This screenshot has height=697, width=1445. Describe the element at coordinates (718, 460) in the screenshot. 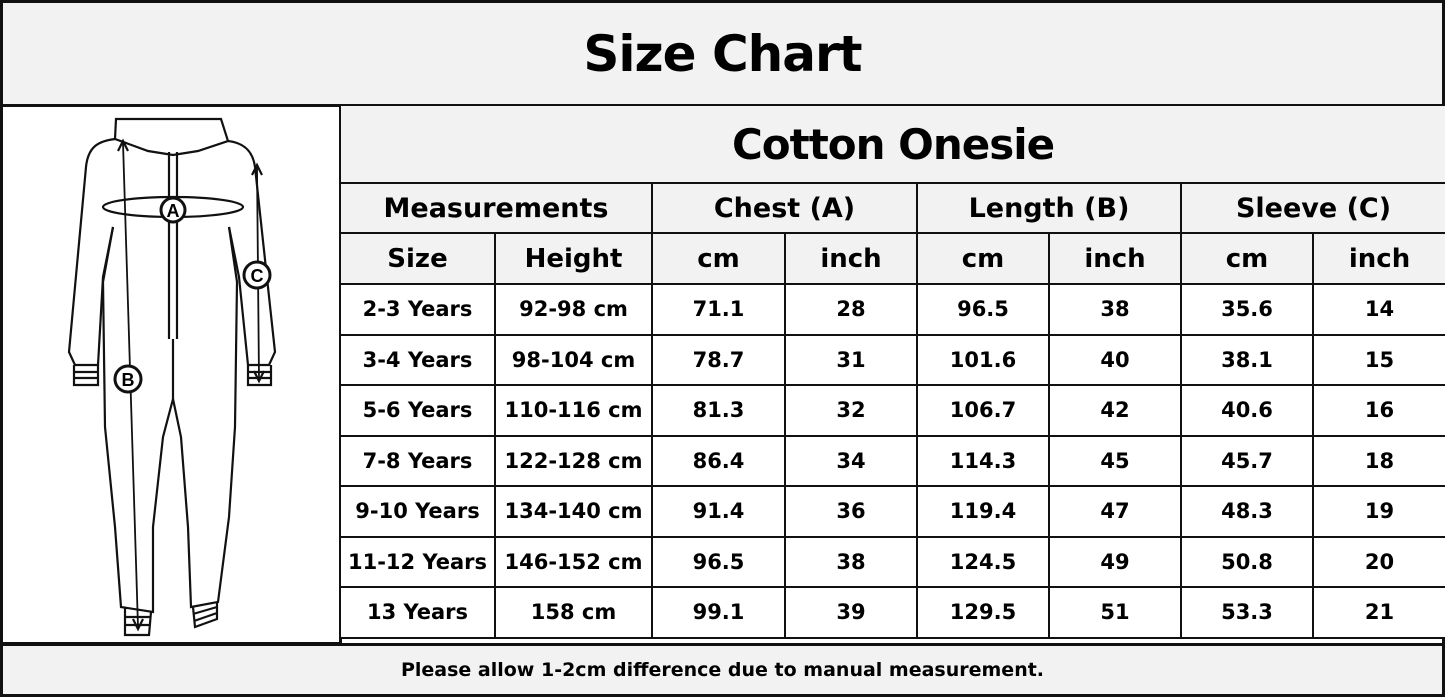

I see `table-cell: 86.4` at that location.